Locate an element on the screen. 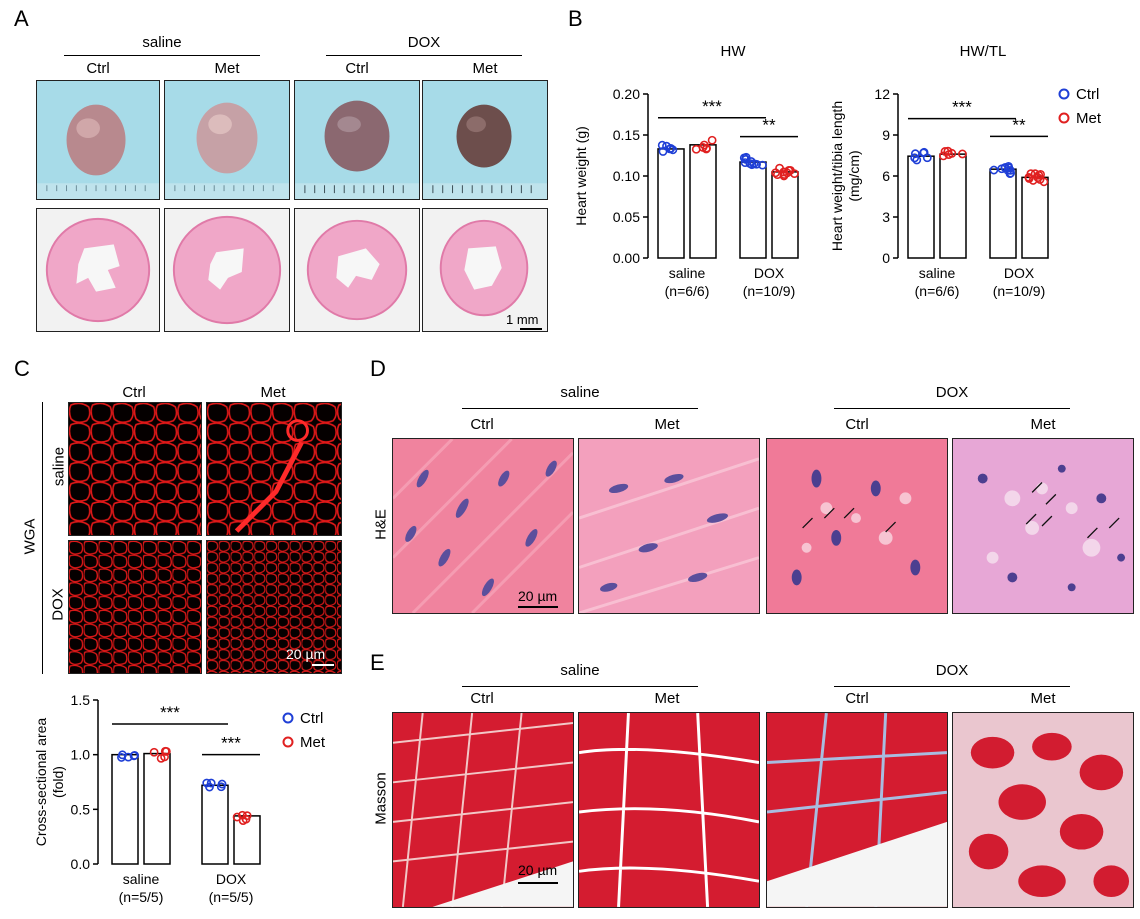  y-tick-label: 0.10 is located at coordinates (626, 176).